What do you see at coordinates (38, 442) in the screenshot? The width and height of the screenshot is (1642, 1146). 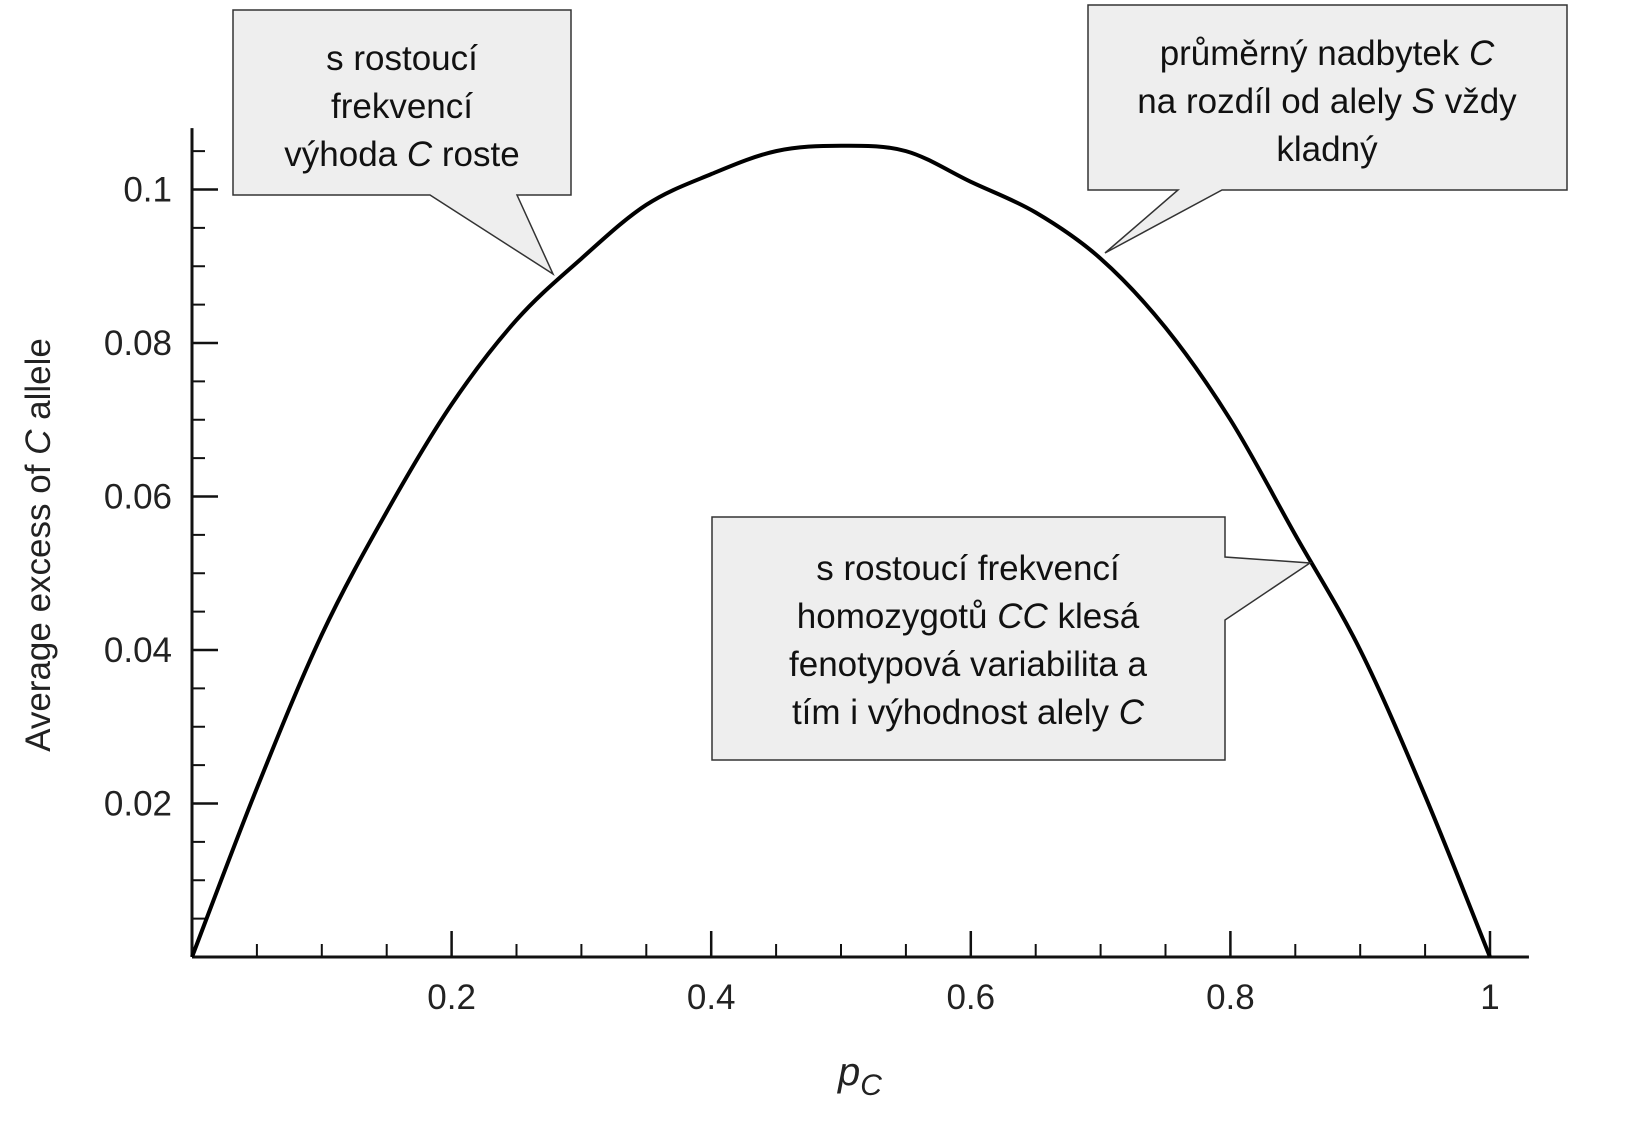 I see `y-axis-label-part: C` at bounding box center [38, 442].